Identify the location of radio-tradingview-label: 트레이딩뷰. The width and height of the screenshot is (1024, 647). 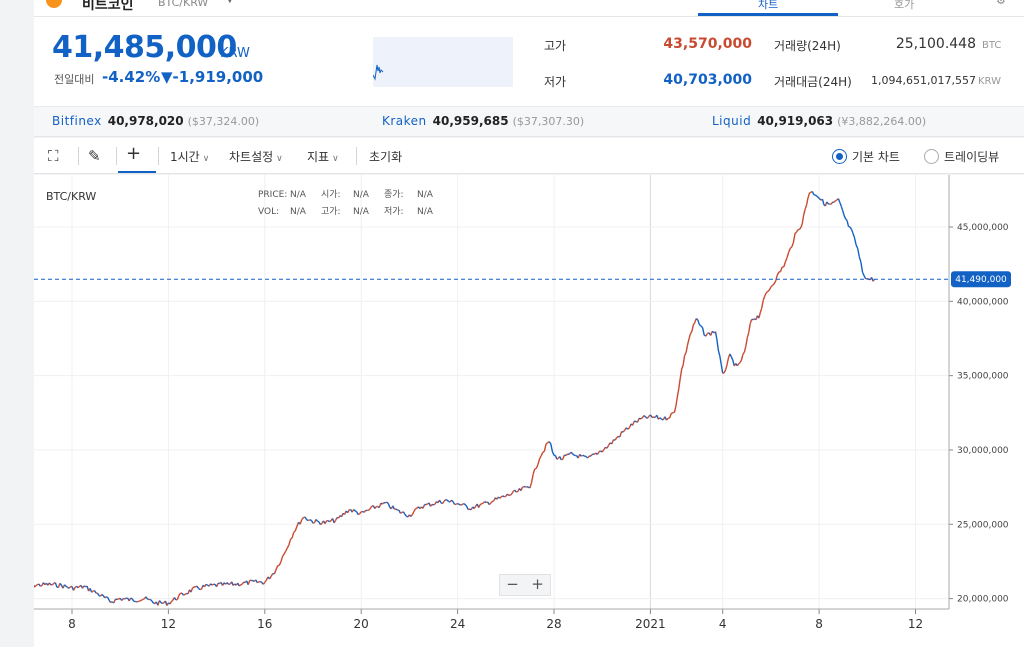
(972, 157).